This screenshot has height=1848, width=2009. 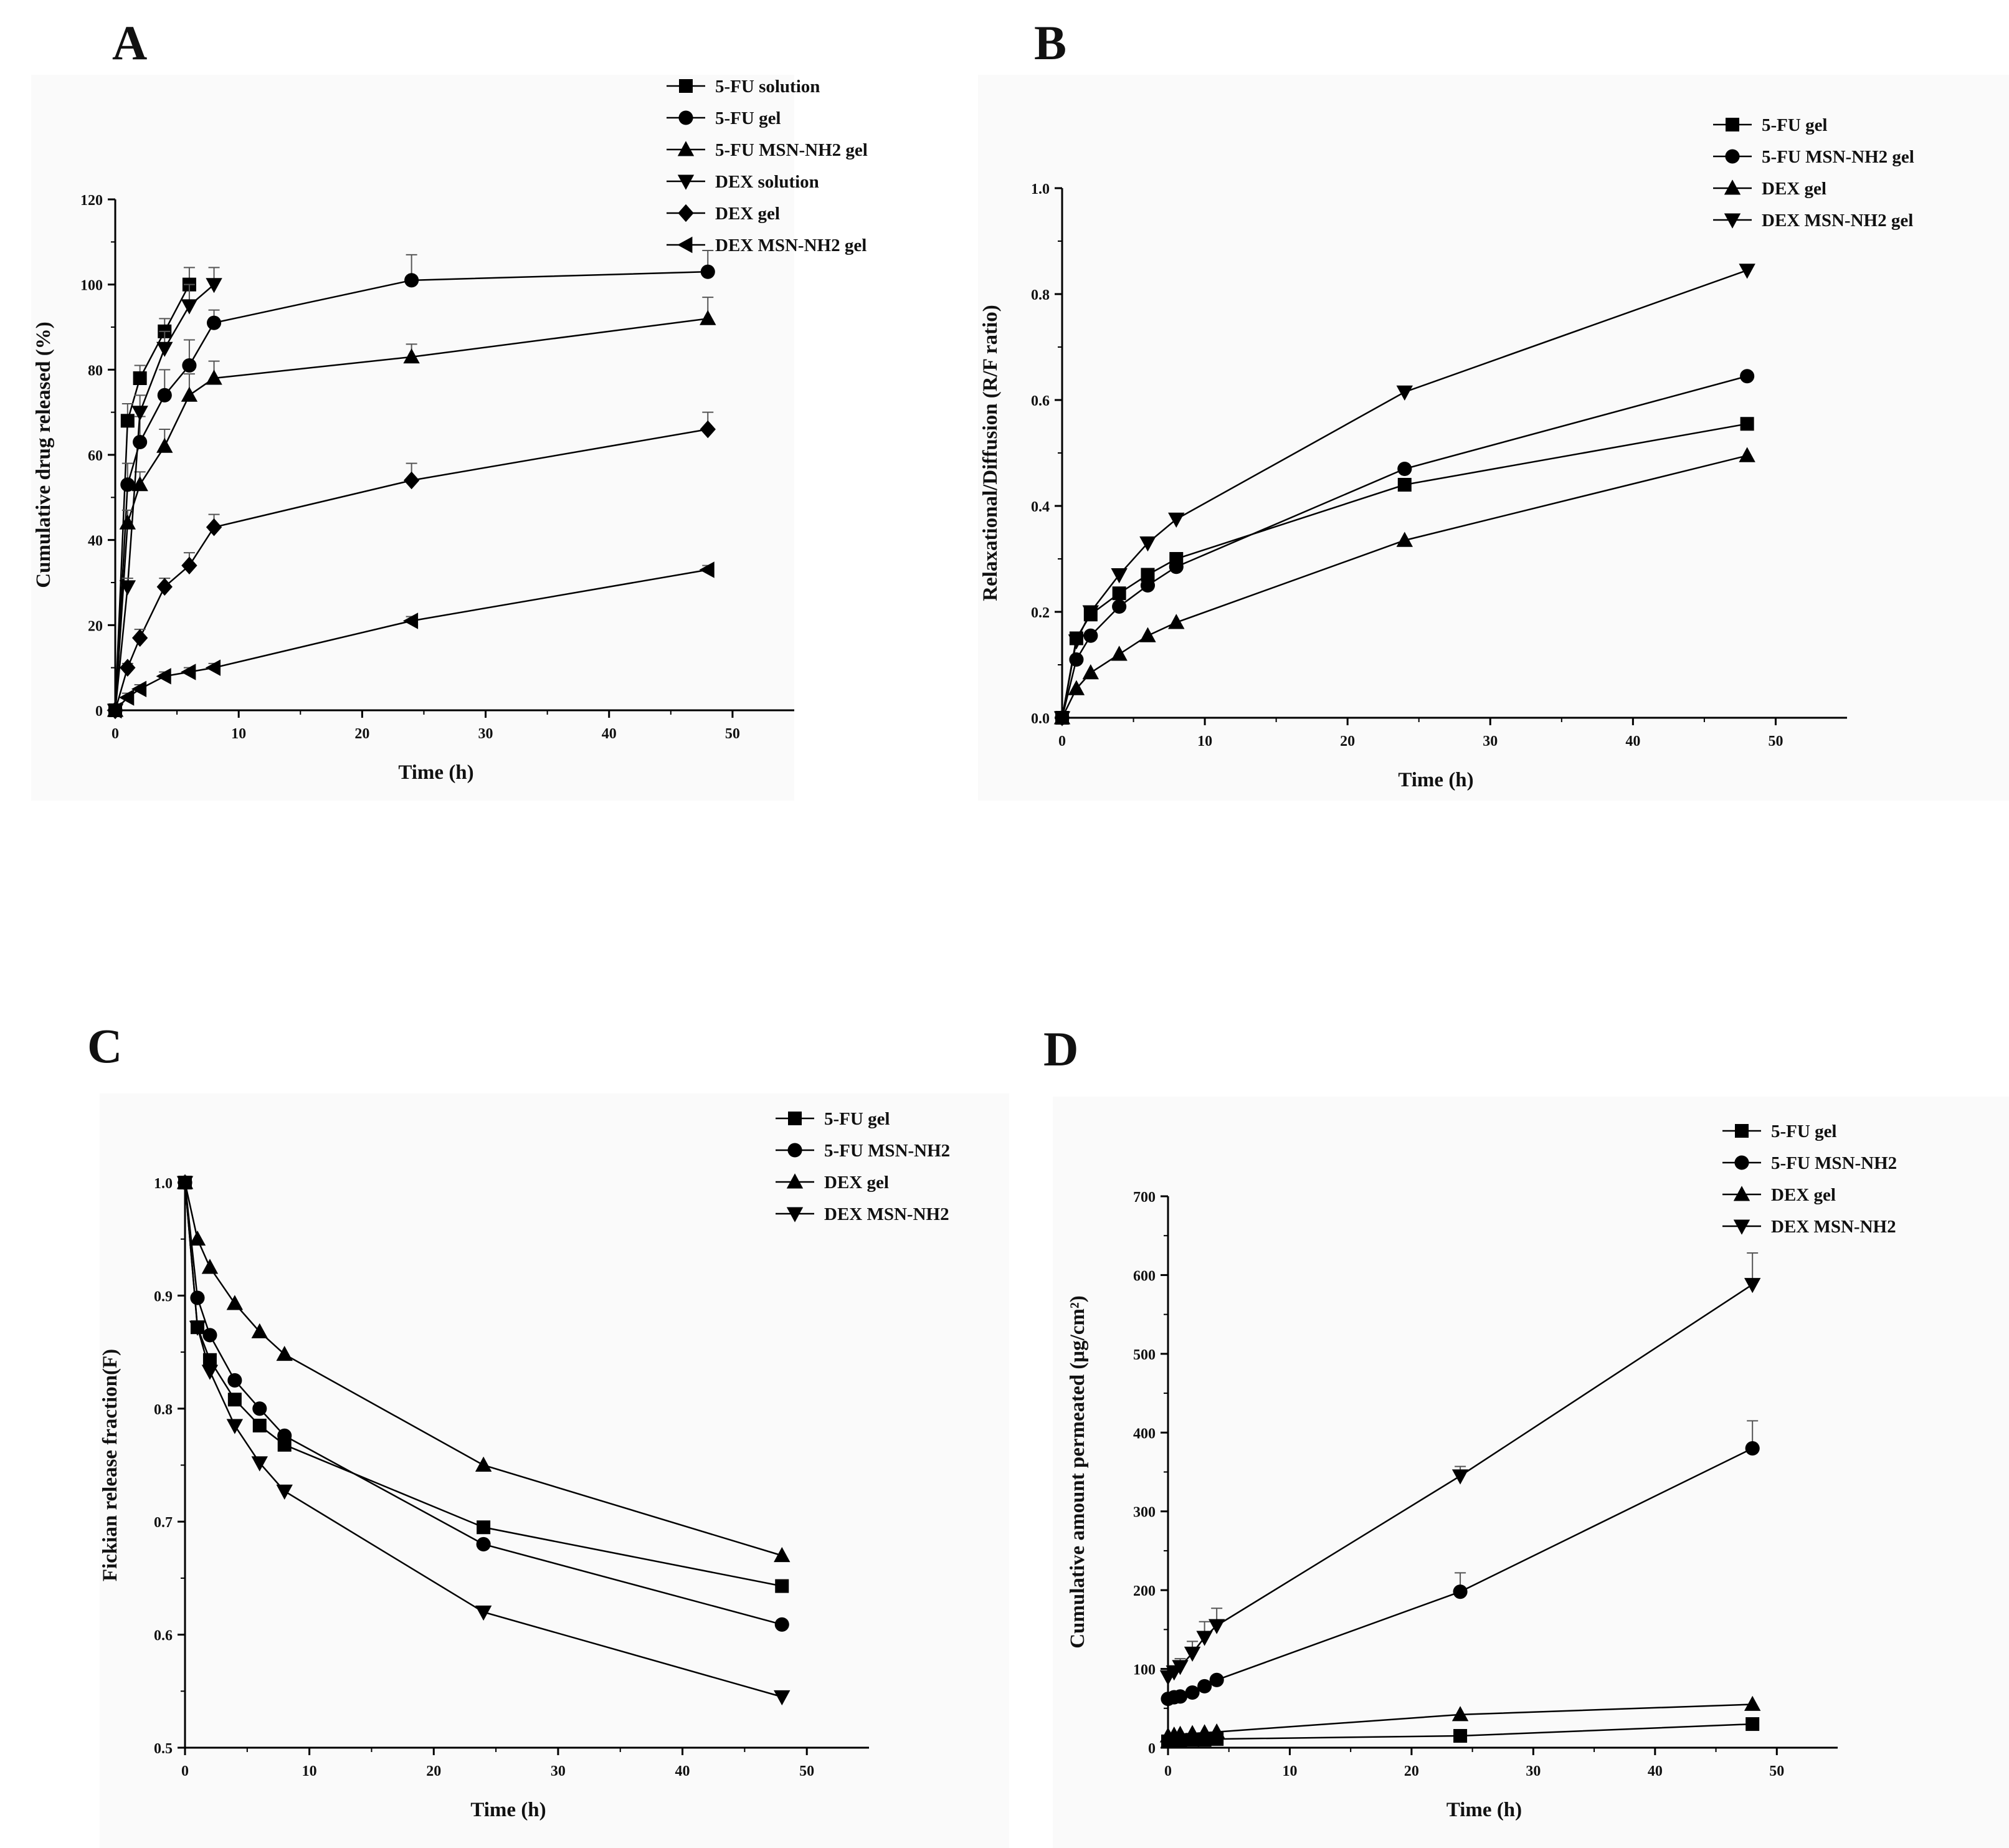 What do you see at coordinates (1777, 1771) in the screenshot?
I see `x-tick-label: 50` at bounding box center [1777, 1771].